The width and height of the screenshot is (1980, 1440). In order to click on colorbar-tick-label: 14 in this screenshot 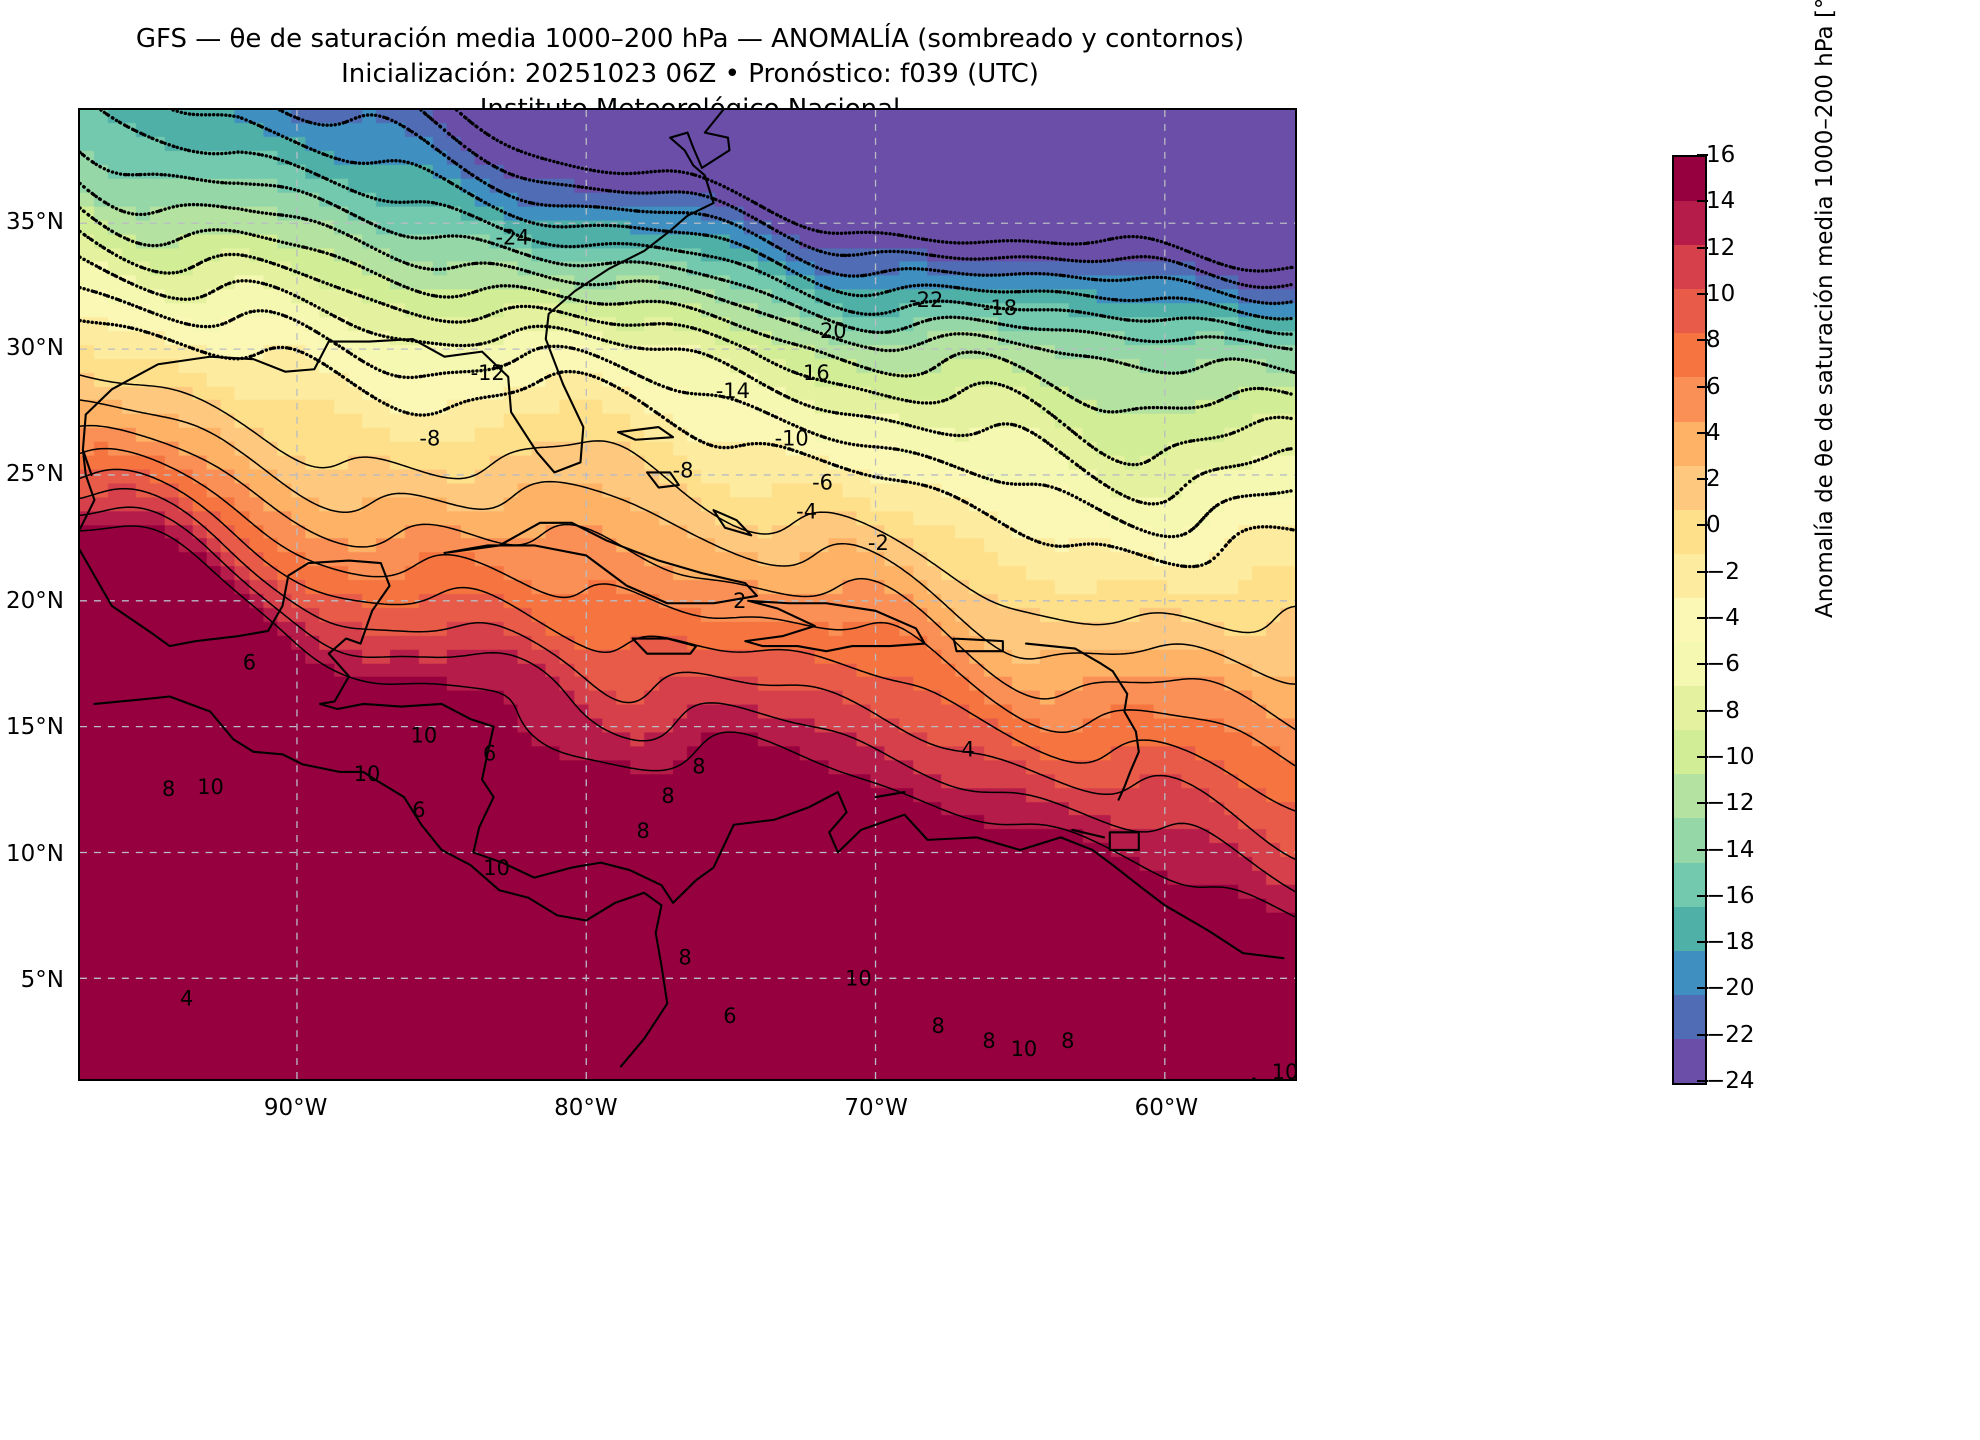, I will do `click(1721, 201)`.